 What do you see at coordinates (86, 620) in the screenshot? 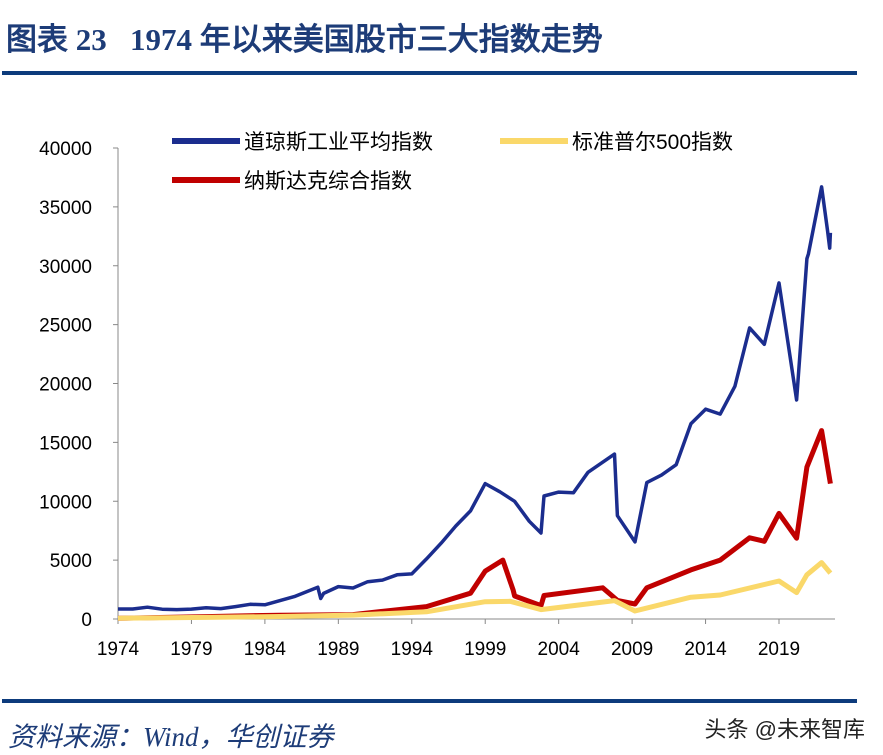
I see `y-tick-label: 0` at bounding box center [86, 620].